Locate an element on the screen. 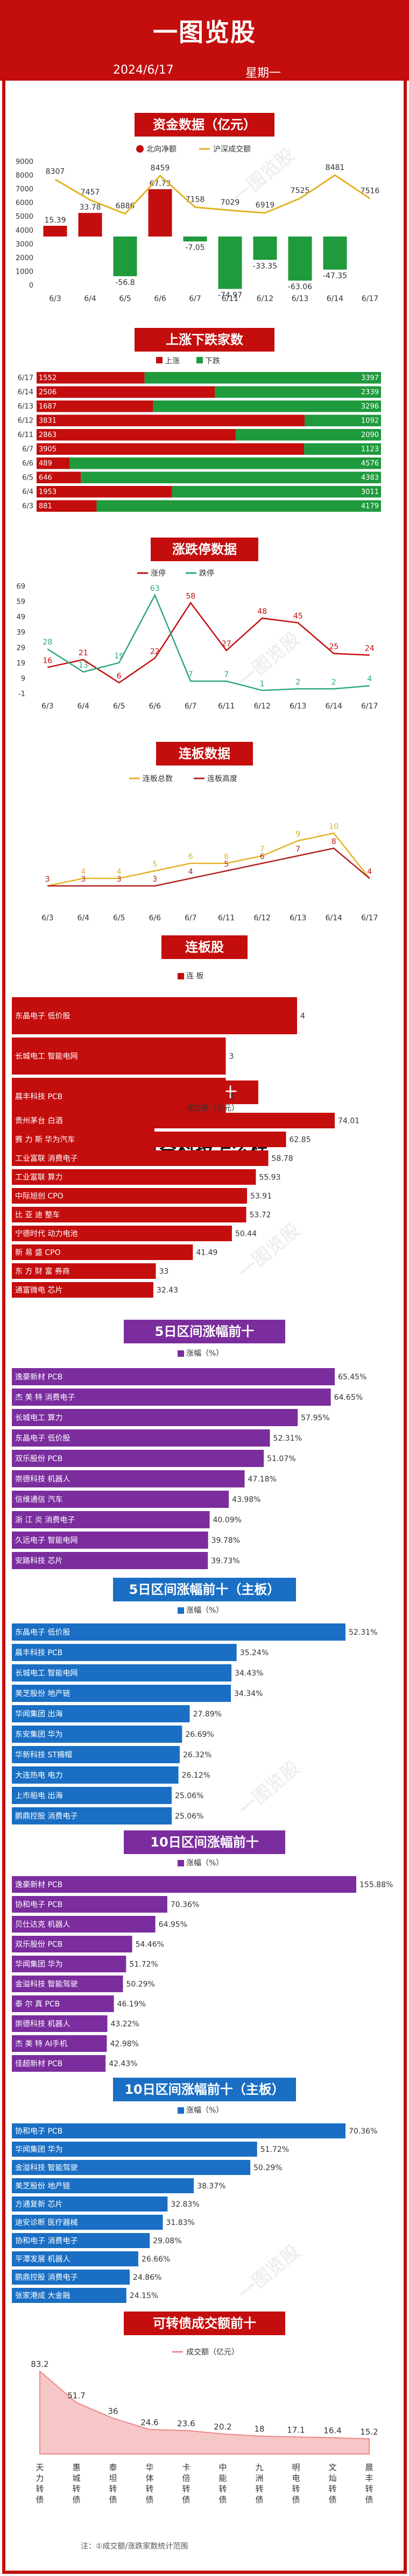 This screenshot has width=409, height=2576. data-label: 26.32% is located at coordinates (197, 1755).